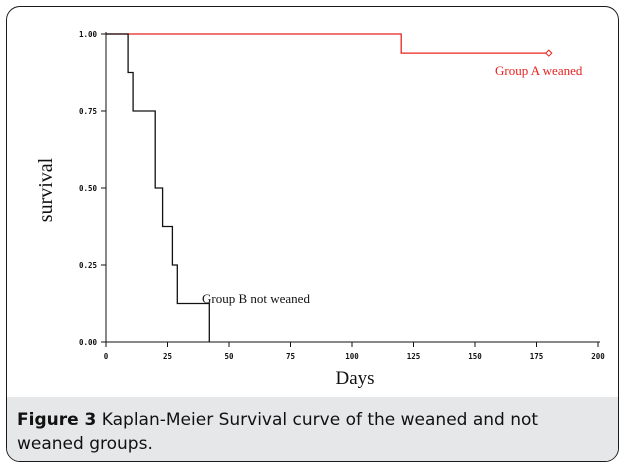 The height and width of the screenshot is (468, 627). Describe the element at coordinates (88, 342) in the screenshot. I see `y-tick-label: 0.00` at that location.